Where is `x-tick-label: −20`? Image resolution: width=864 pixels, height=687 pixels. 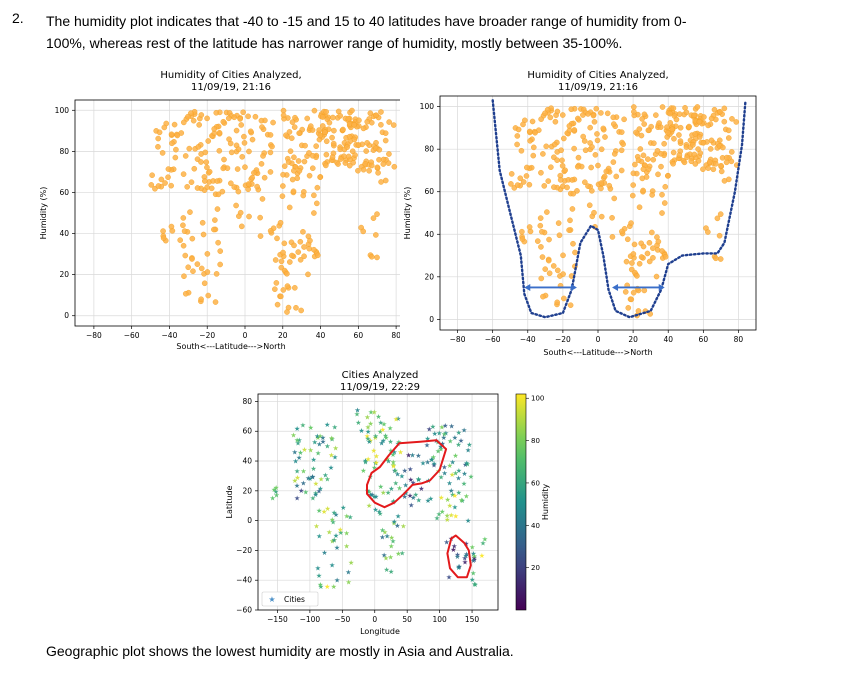 x-tick-label: −20 is located at coordinates (207, 335).